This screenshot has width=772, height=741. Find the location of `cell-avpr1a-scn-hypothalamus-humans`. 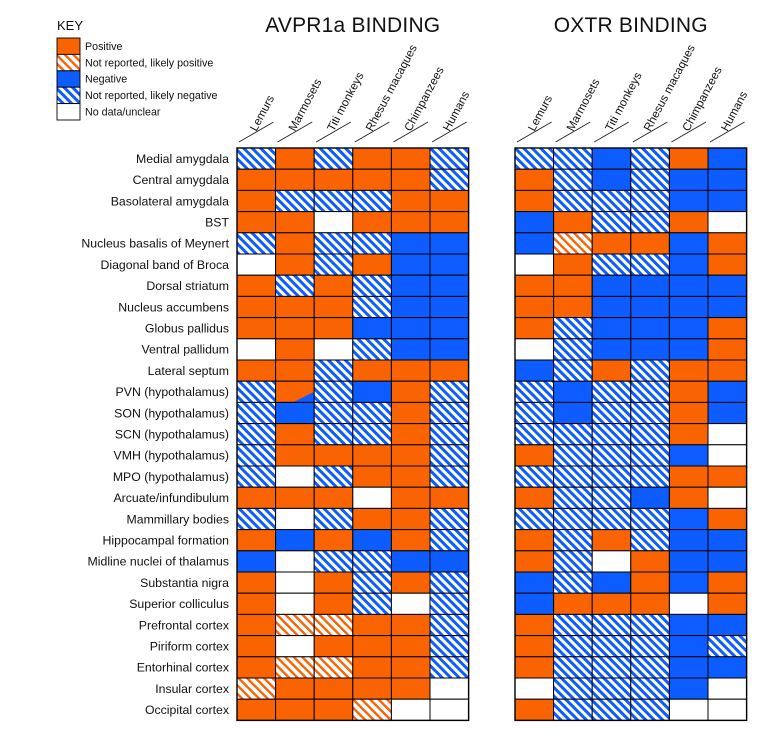

cell-avpr1a-scn-hypothalamus-humans is located at coordinates (449, 434).